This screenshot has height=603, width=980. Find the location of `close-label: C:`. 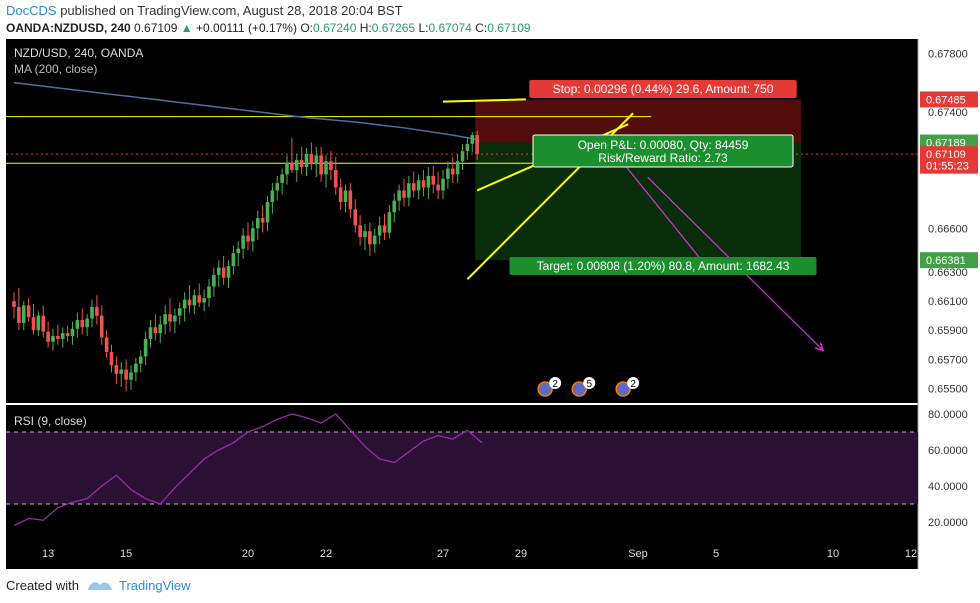

close-label: C: is located at coordinates (481, 28).